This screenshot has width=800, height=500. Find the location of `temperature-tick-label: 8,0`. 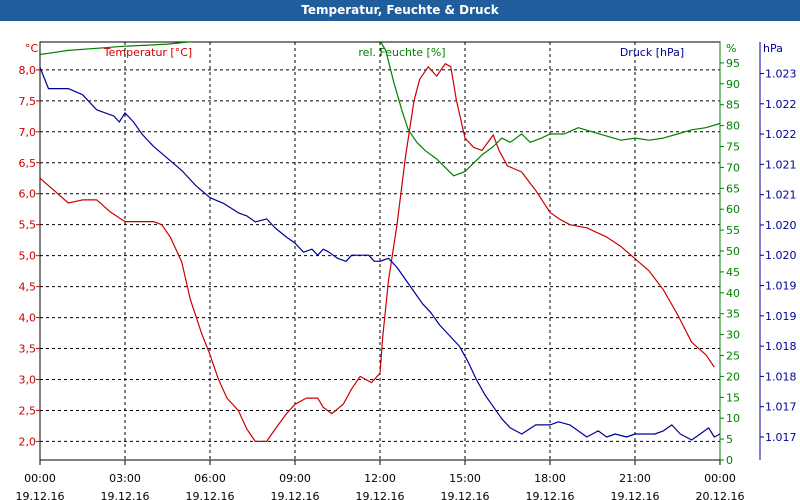

temperature-tick-label: 8,0 is located at coordinates (28, 70).